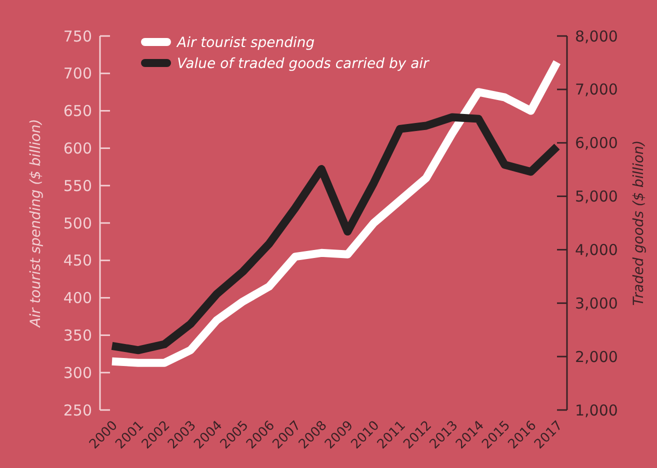 Image resolution: width=657 pixels, height=468 pixels. Describe the element at coordinates (77, 261) in the screenshot. I see `y-tick-label: 450` at that location.